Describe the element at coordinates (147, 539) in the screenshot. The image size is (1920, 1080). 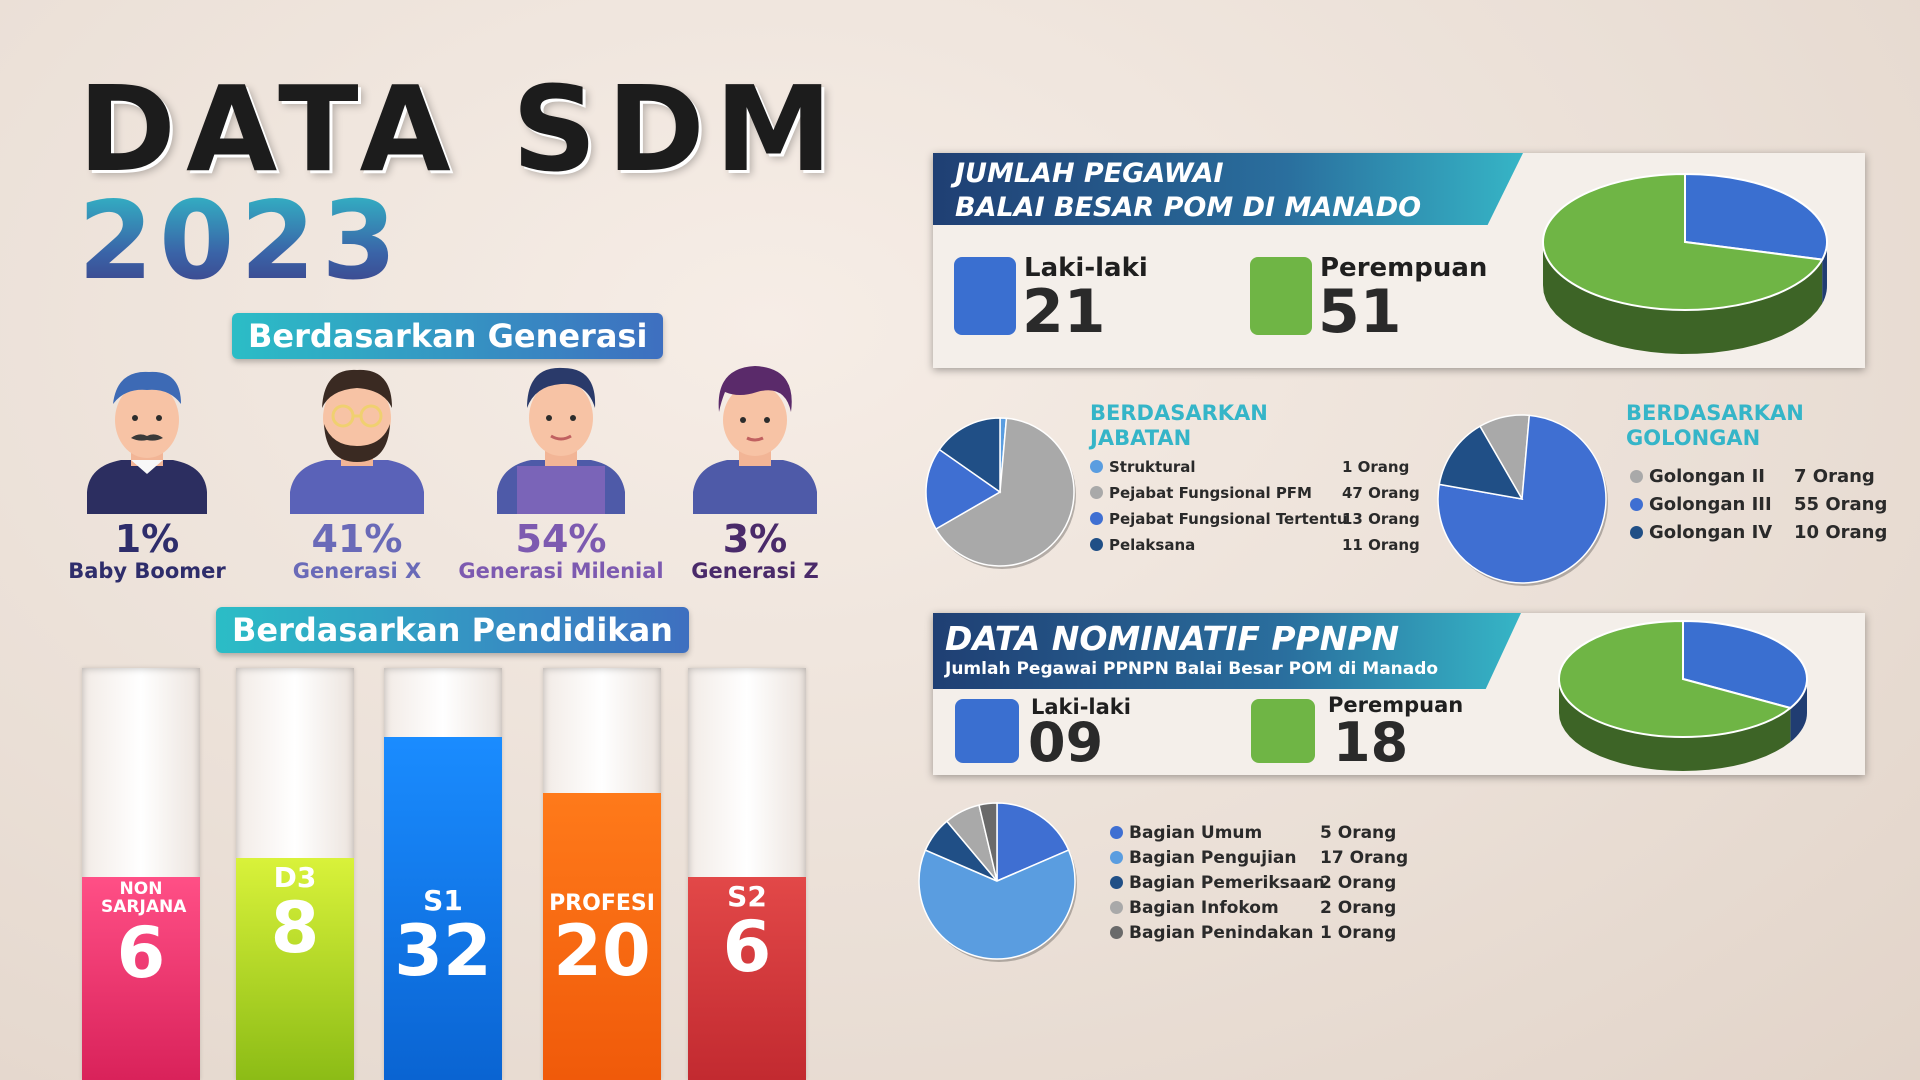
I see `generasi-pct: 1%` at that location.